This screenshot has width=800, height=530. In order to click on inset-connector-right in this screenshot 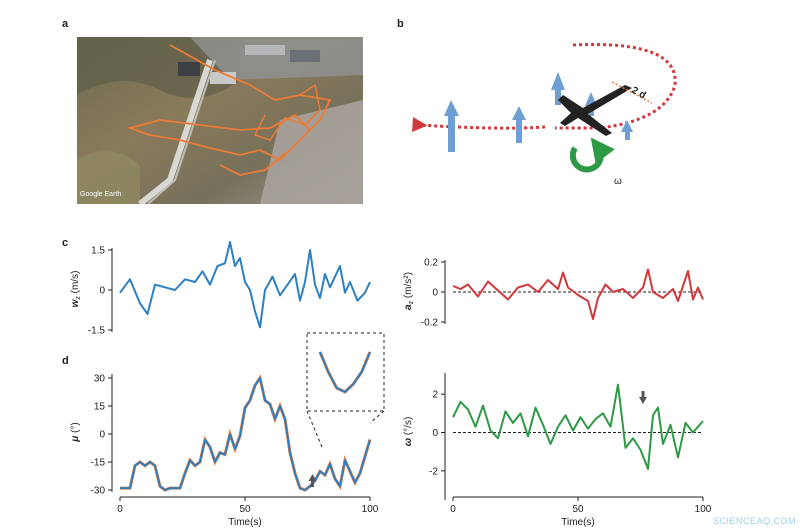, I will do `click(377, 417)`.